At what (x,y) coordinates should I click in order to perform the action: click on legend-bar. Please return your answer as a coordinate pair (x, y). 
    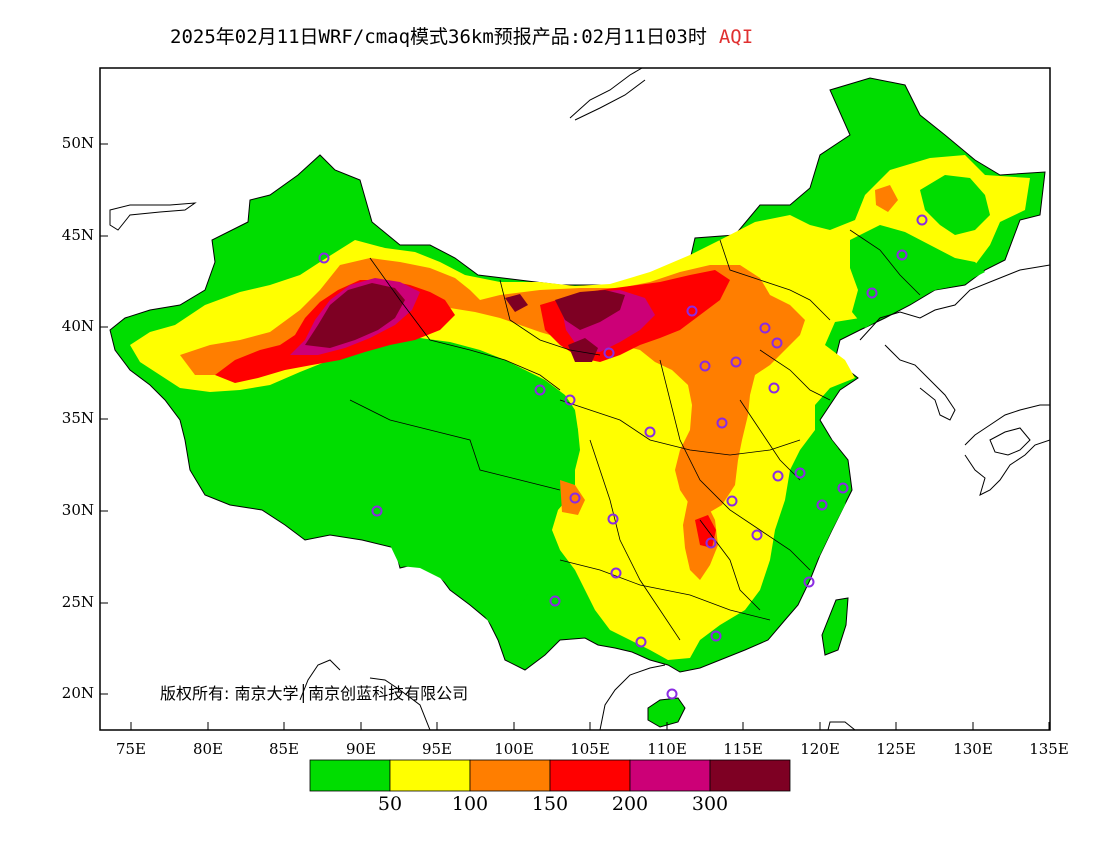
    Looking at the image, I should click on (550, 775).